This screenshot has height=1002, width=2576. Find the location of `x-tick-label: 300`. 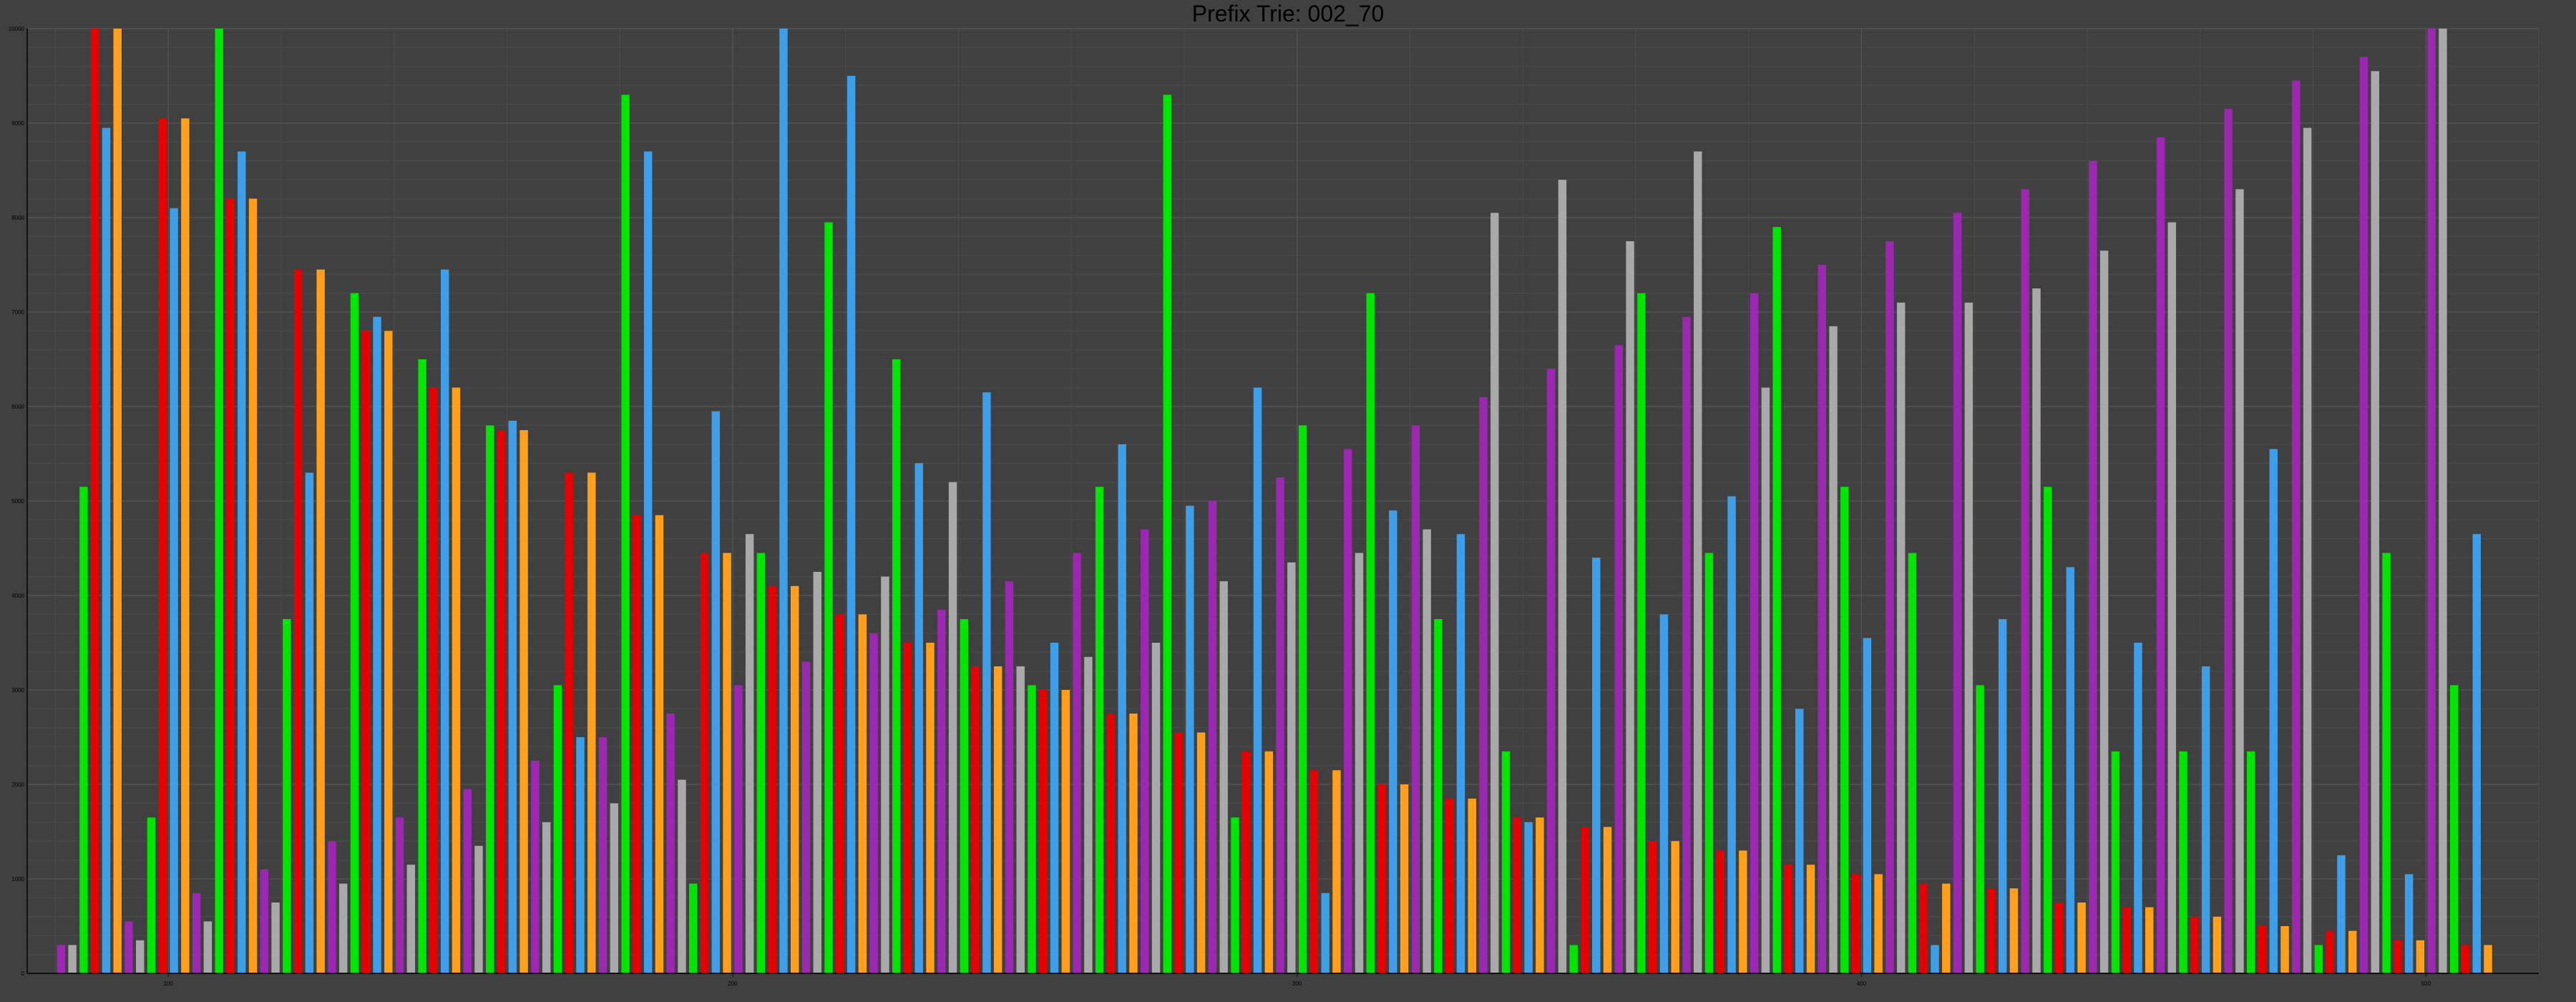

x-tick-label: 300 is located at coordinates (1297, 984).